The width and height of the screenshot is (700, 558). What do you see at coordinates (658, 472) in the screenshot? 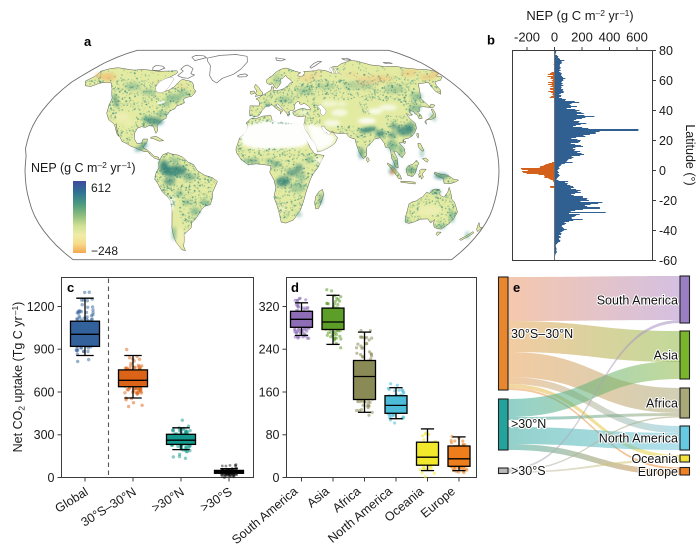
I see `svg-text: Europe` at bounding box center [658, 472].